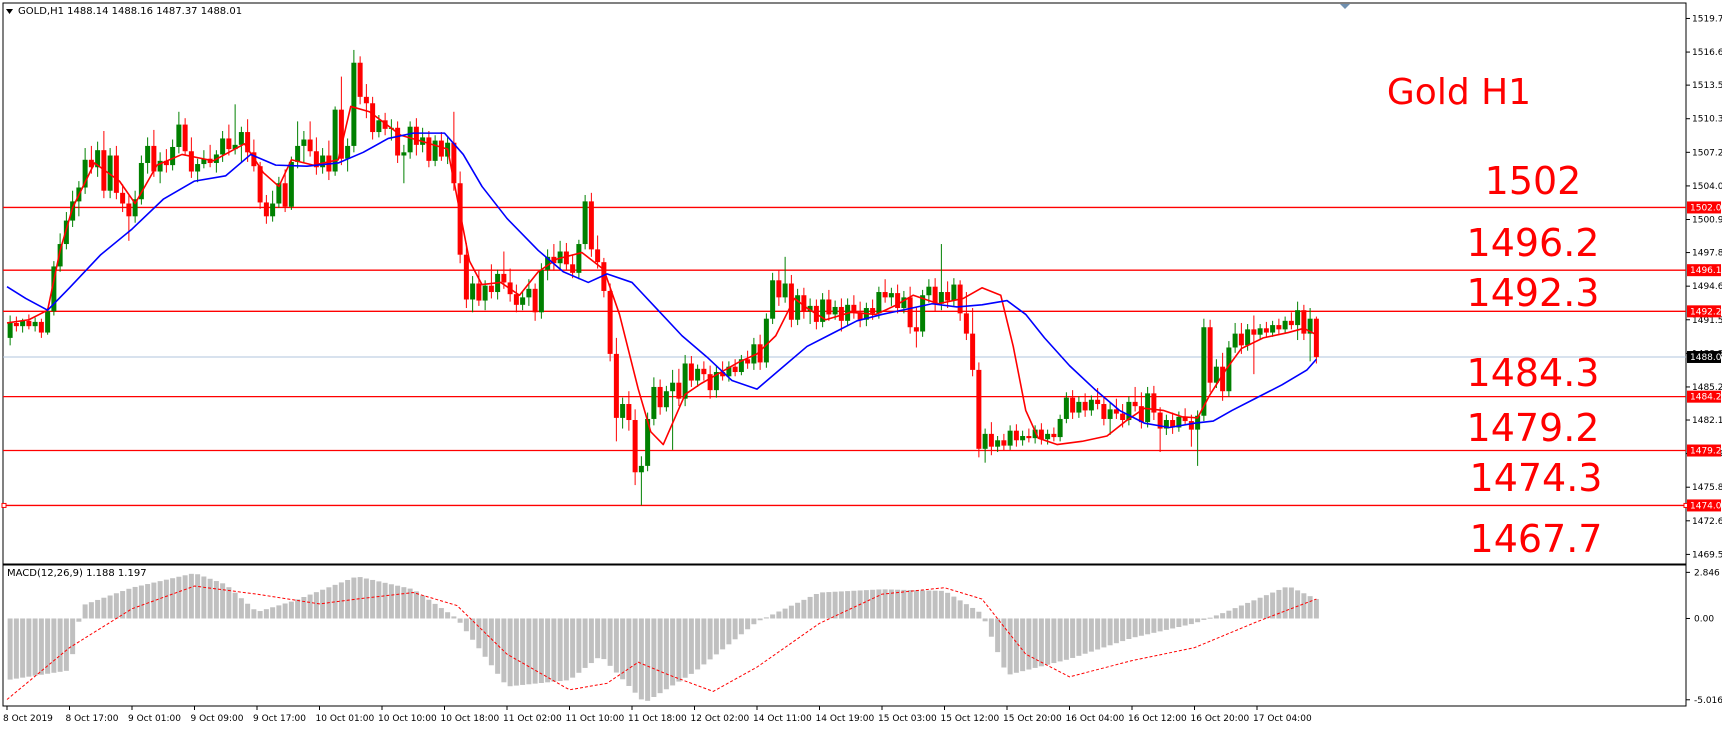 Image resolution: width=1722 pixels, height=729 pixels. I want to click on level-annotation-label: 1496.2, so click(1533, 243).